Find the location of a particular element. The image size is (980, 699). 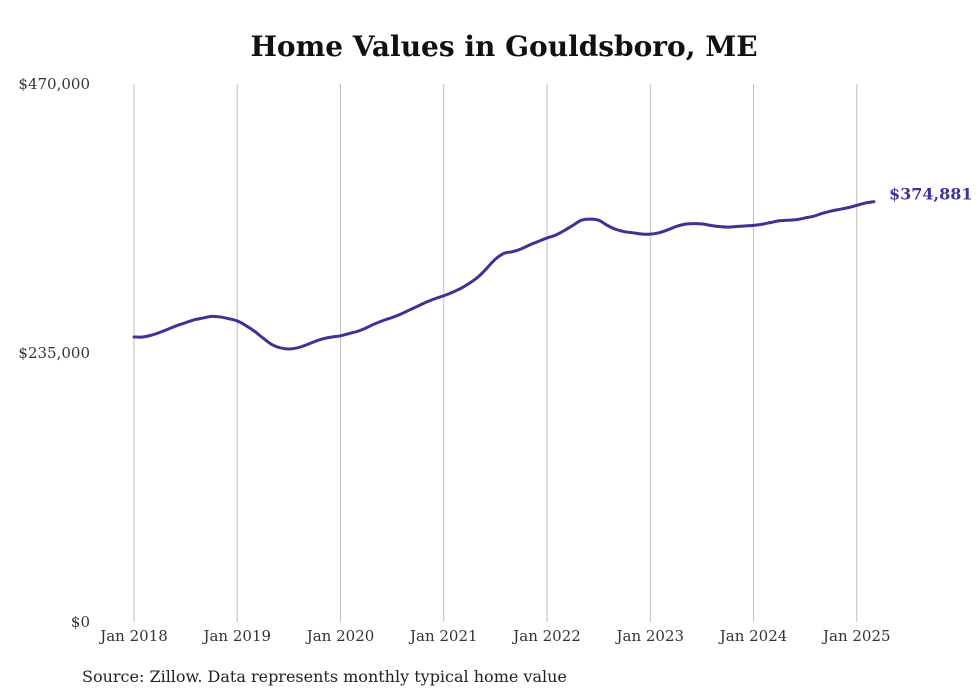

y-tick-label: $0 is located at coordinates (80, 622).